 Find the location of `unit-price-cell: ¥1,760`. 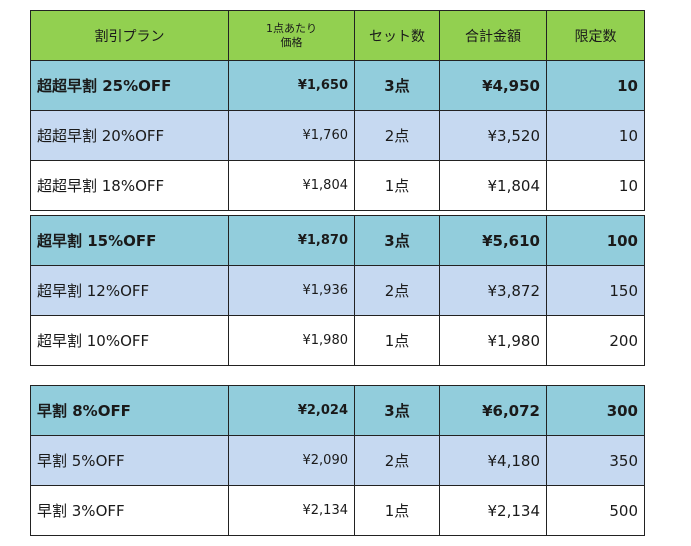

unit-price-cell: ¥1,760 is located at coordinates (291, 135).